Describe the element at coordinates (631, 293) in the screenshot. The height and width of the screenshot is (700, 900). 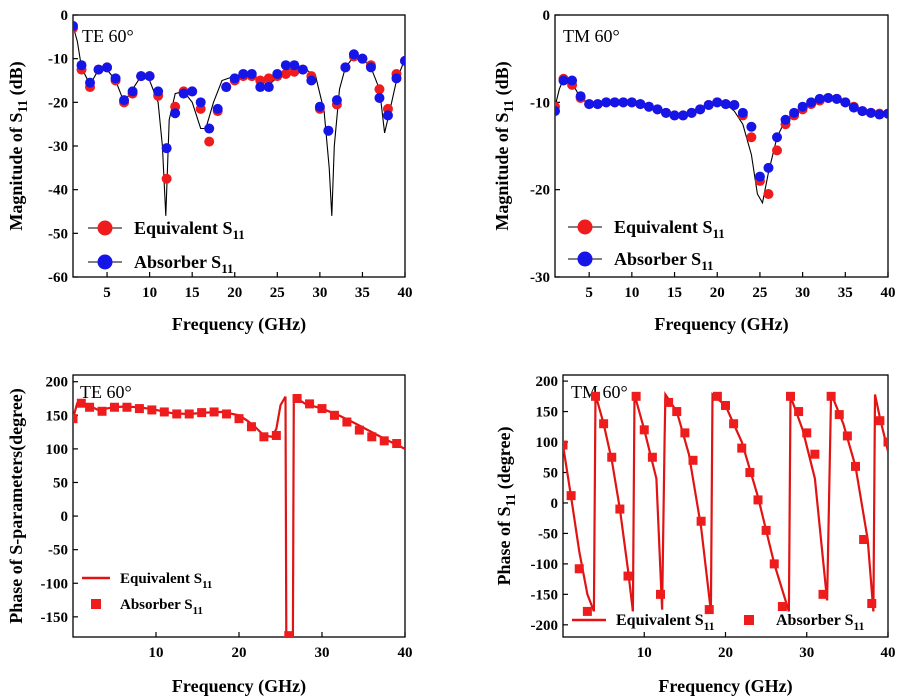
I see `x-tick-label: 10` at that location.